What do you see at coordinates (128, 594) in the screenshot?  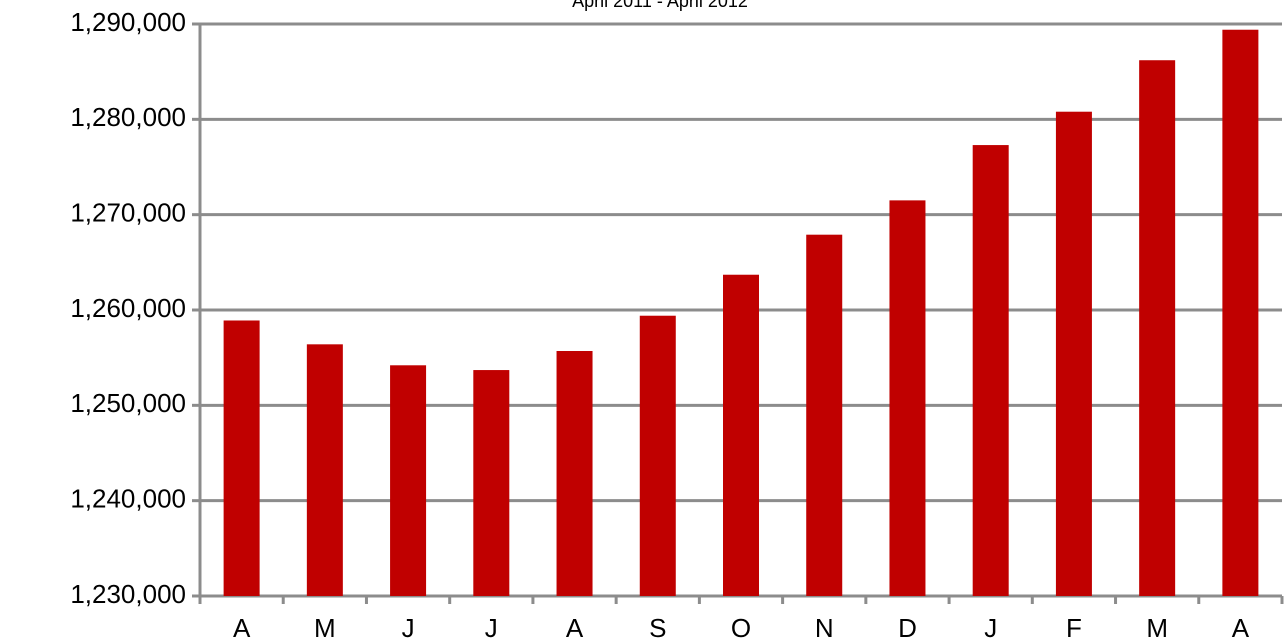 I see `y-tick-label: 1,230,000` at bounding box center [128, 594].